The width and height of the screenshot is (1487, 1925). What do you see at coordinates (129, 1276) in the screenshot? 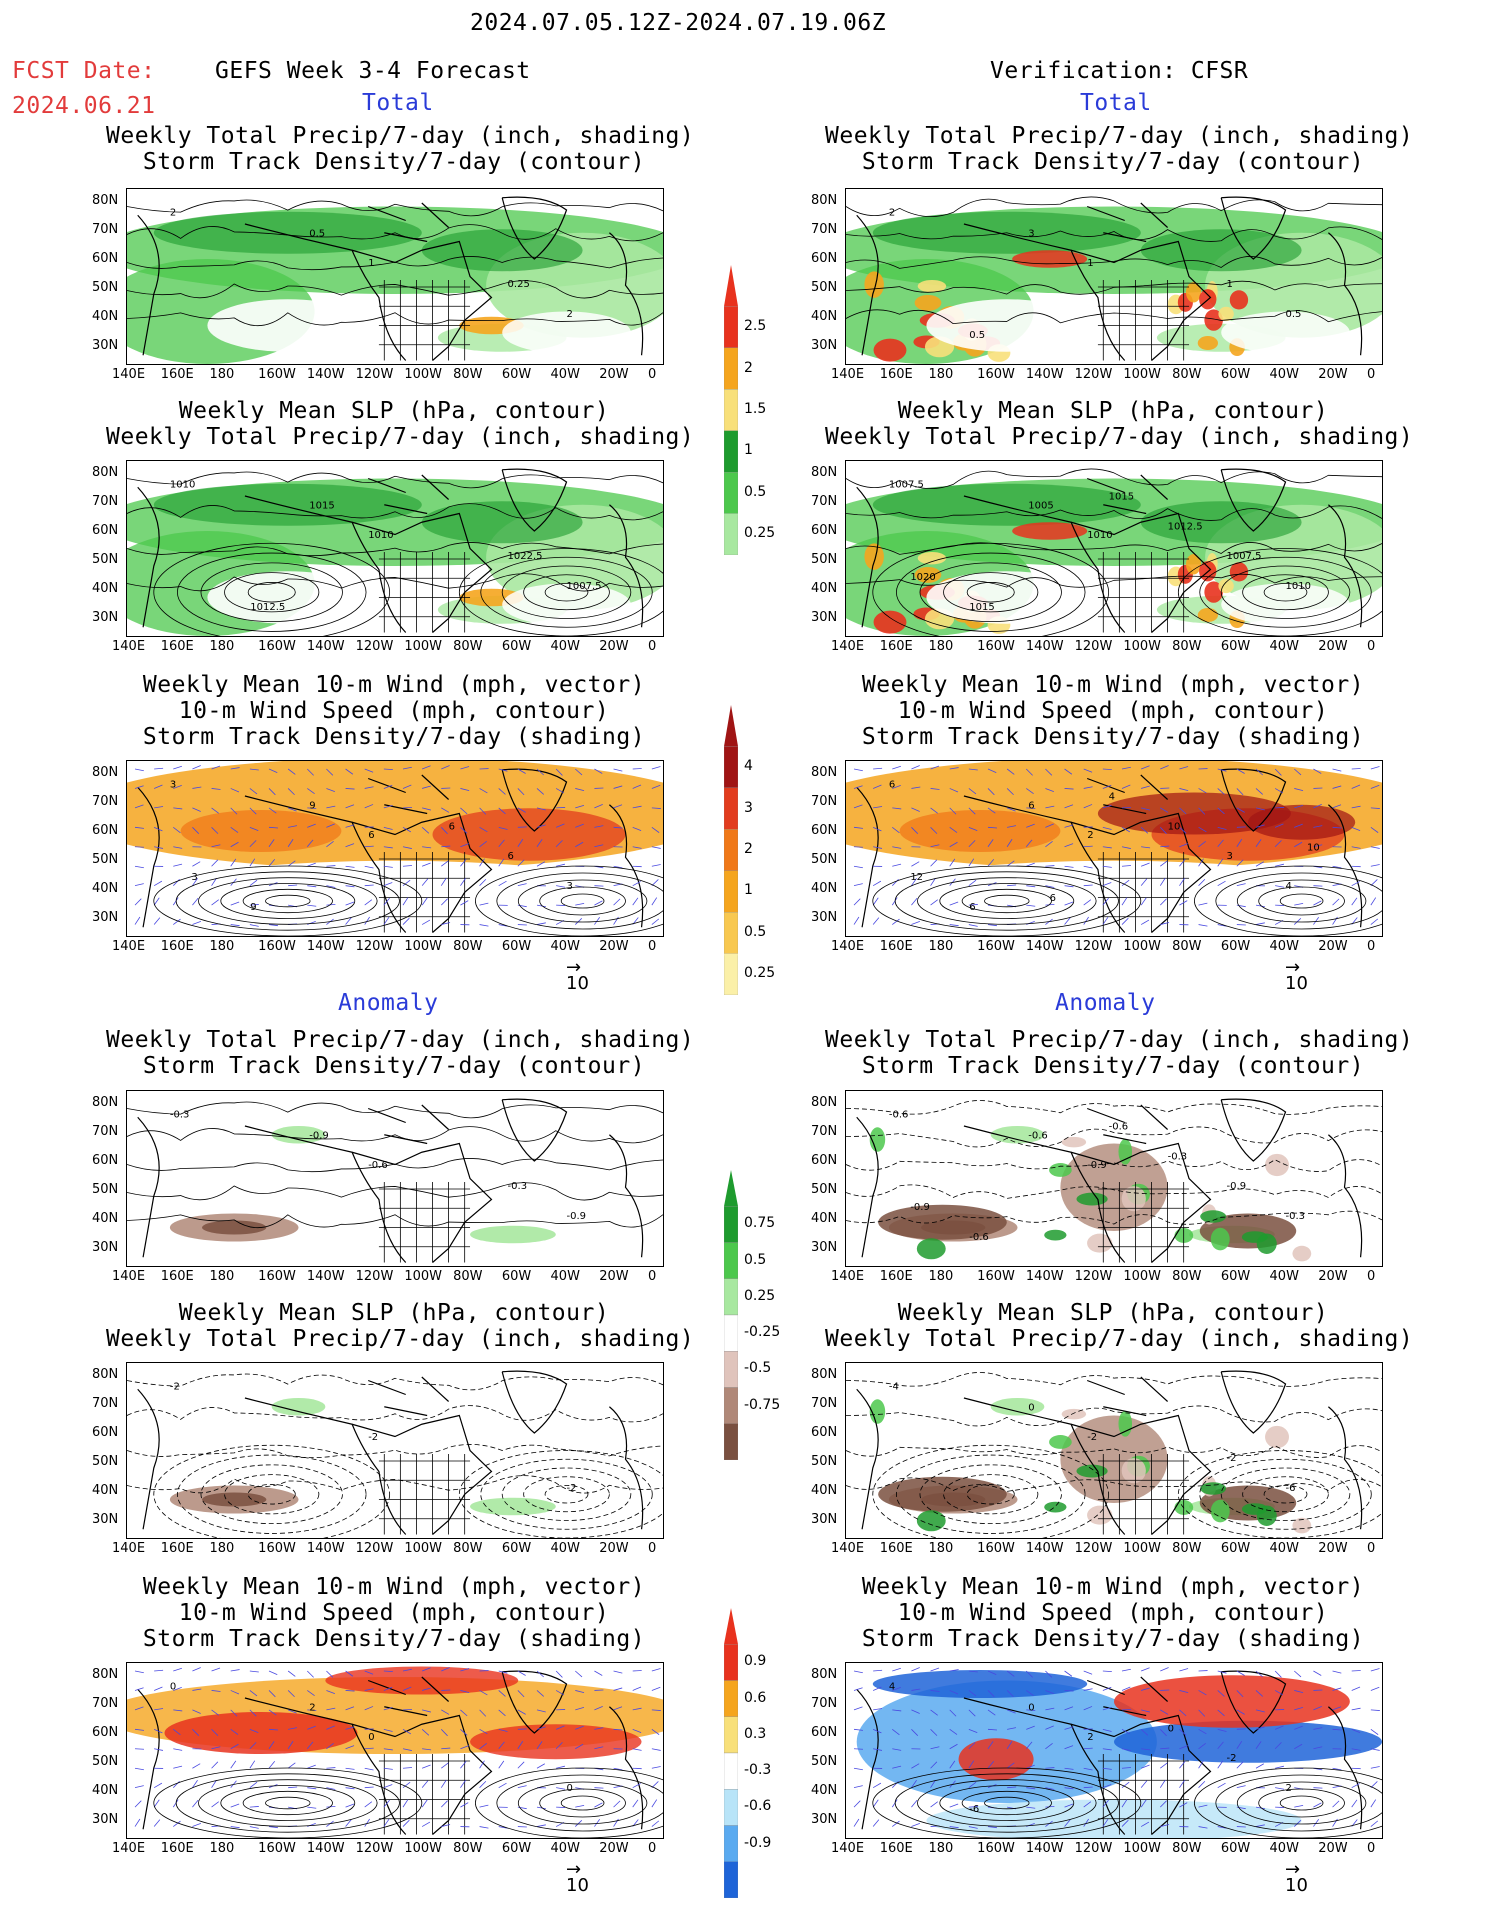
I see `lon-label: 140E` at bounding box center [129, 1276].